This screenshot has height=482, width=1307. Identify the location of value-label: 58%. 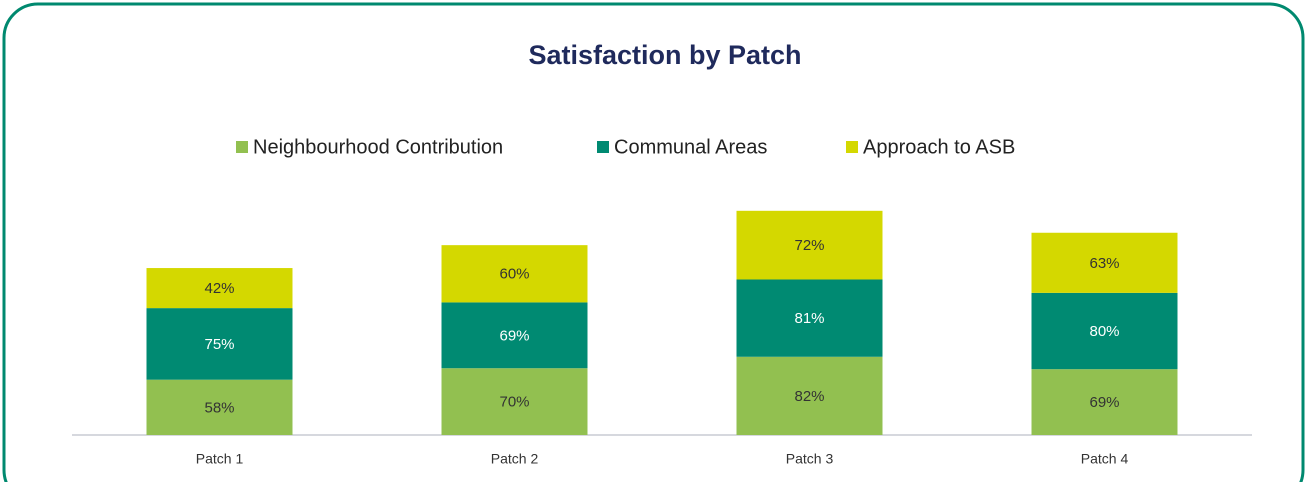
(219, 407).